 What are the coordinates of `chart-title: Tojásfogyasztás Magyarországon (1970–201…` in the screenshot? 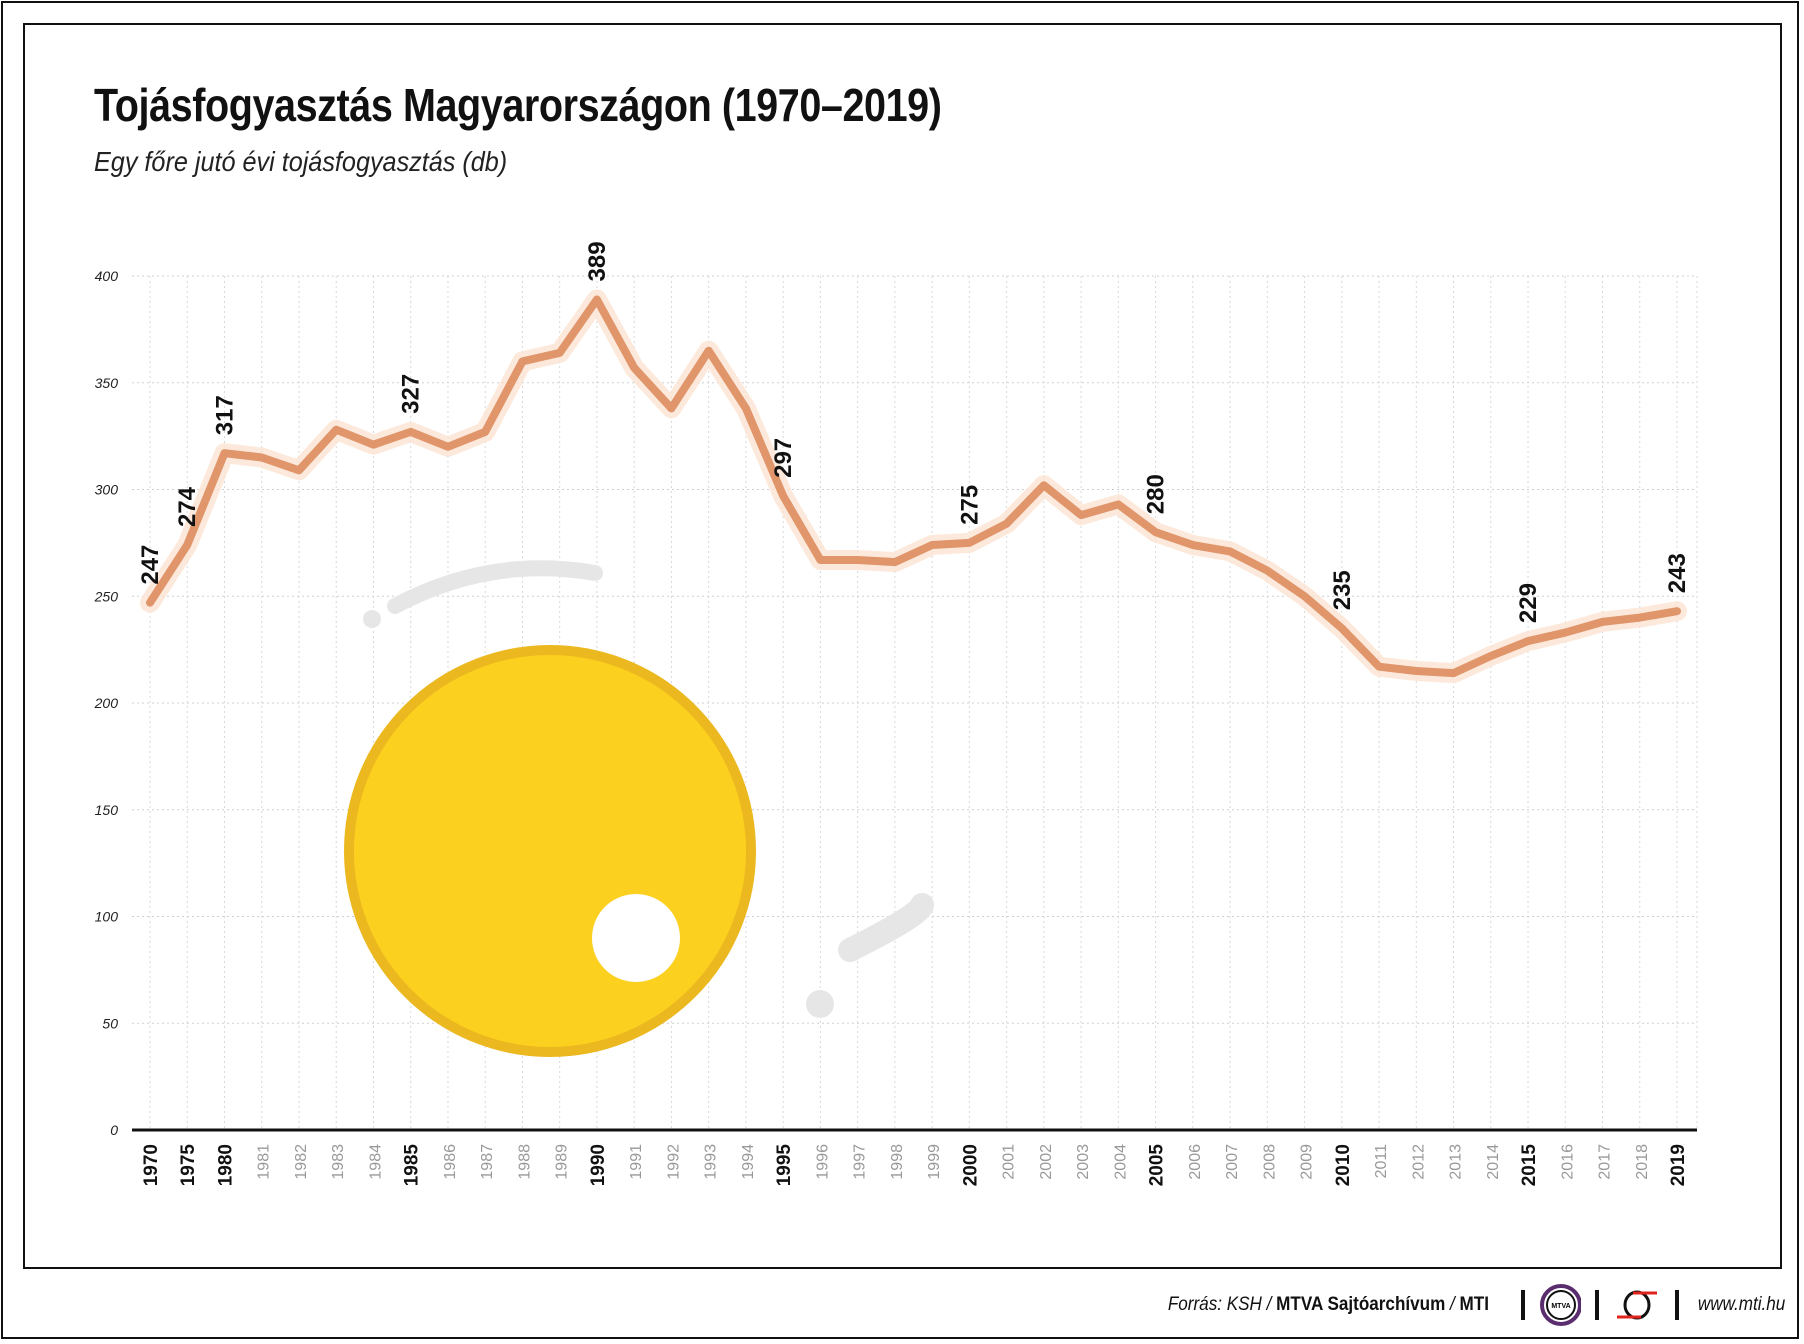 It's located at (518, 105).